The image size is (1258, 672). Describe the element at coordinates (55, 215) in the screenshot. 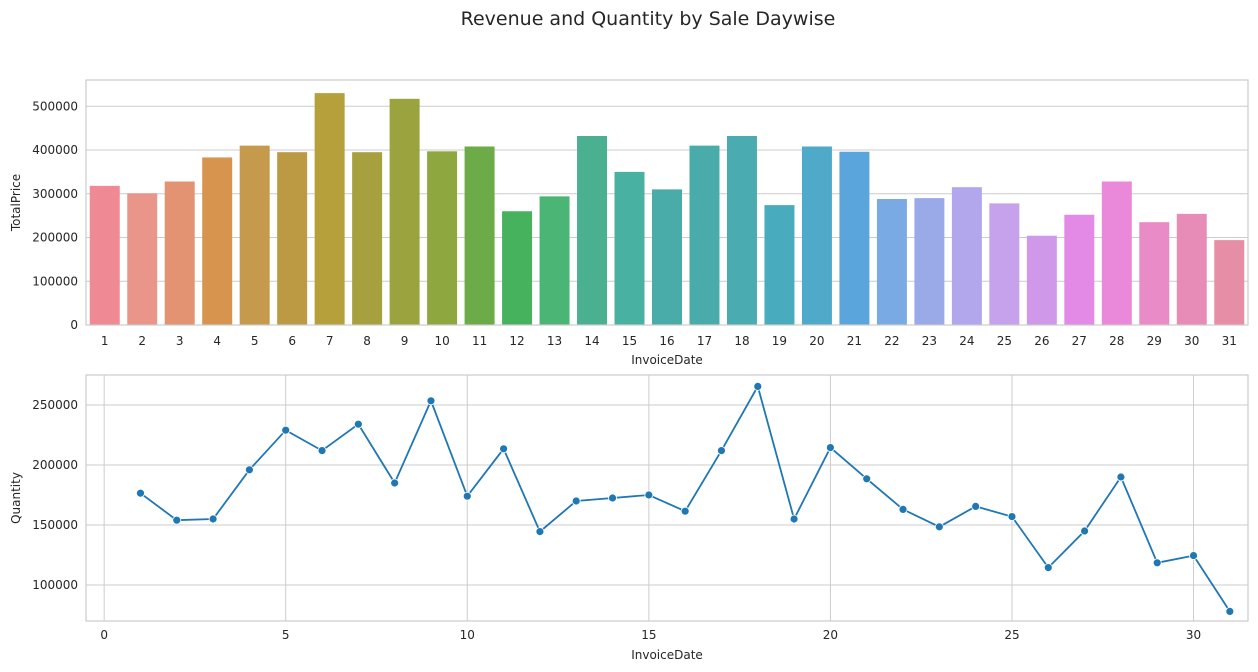

I see `bar-chart-y-tick-labels: 0 100000 200000 300000 400000 500000` at that location.